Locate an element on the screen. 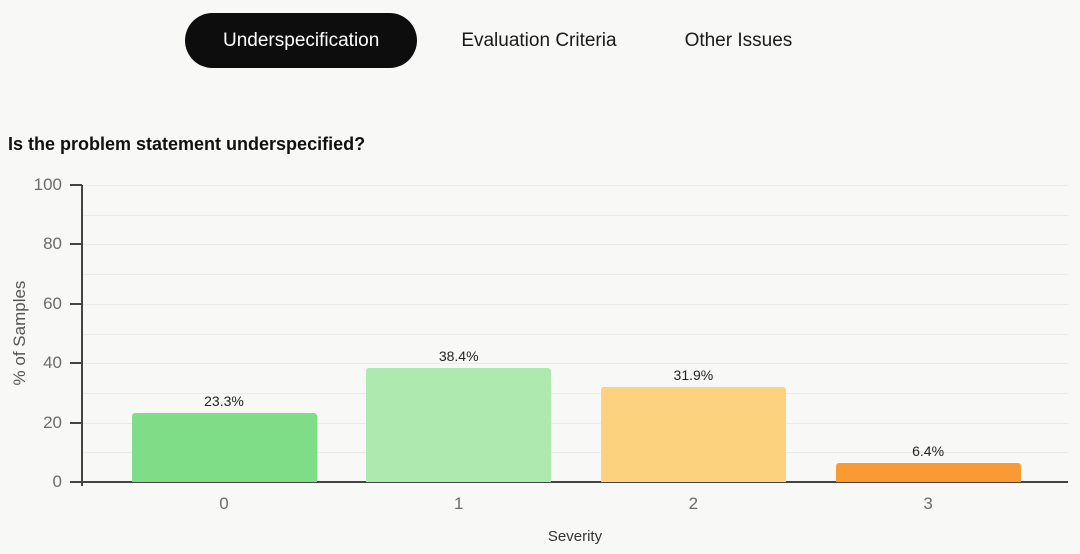 This screenshot has width=1080, height=554. bar-value-label: 31.9% is located at coordinates (693, 375).